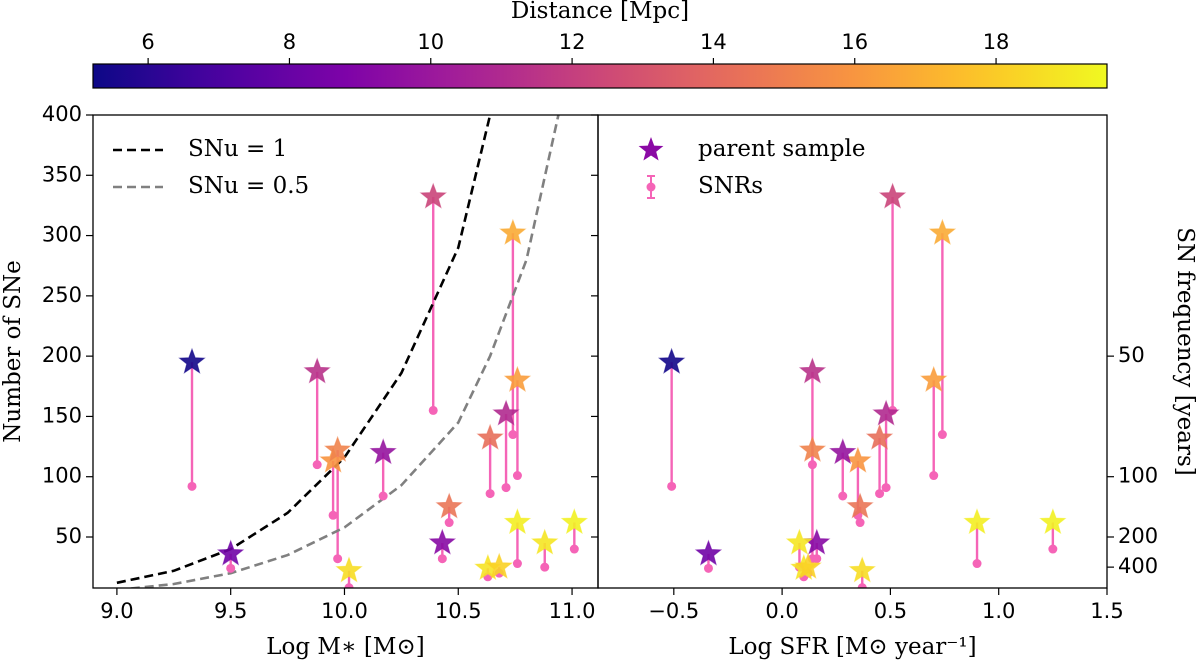 The height and width of the screenshot is (662, 1200). What do you see at coordinates (62, 174) in the screenshot?
I see `y-tick-label: 350` at bounding box center [62, 174].